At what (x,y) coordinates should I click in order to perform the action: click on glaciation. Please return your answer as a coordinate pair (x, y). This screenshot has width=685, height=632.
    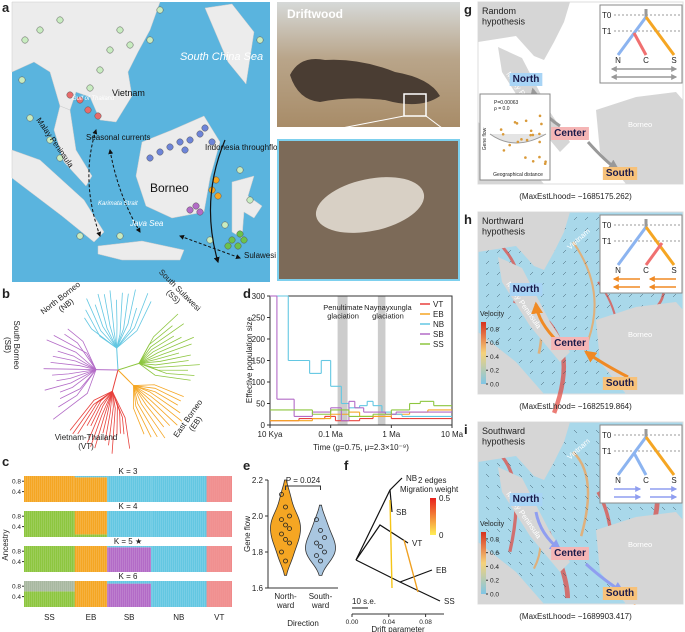
    Looking at the image, I should click on (342, 360).